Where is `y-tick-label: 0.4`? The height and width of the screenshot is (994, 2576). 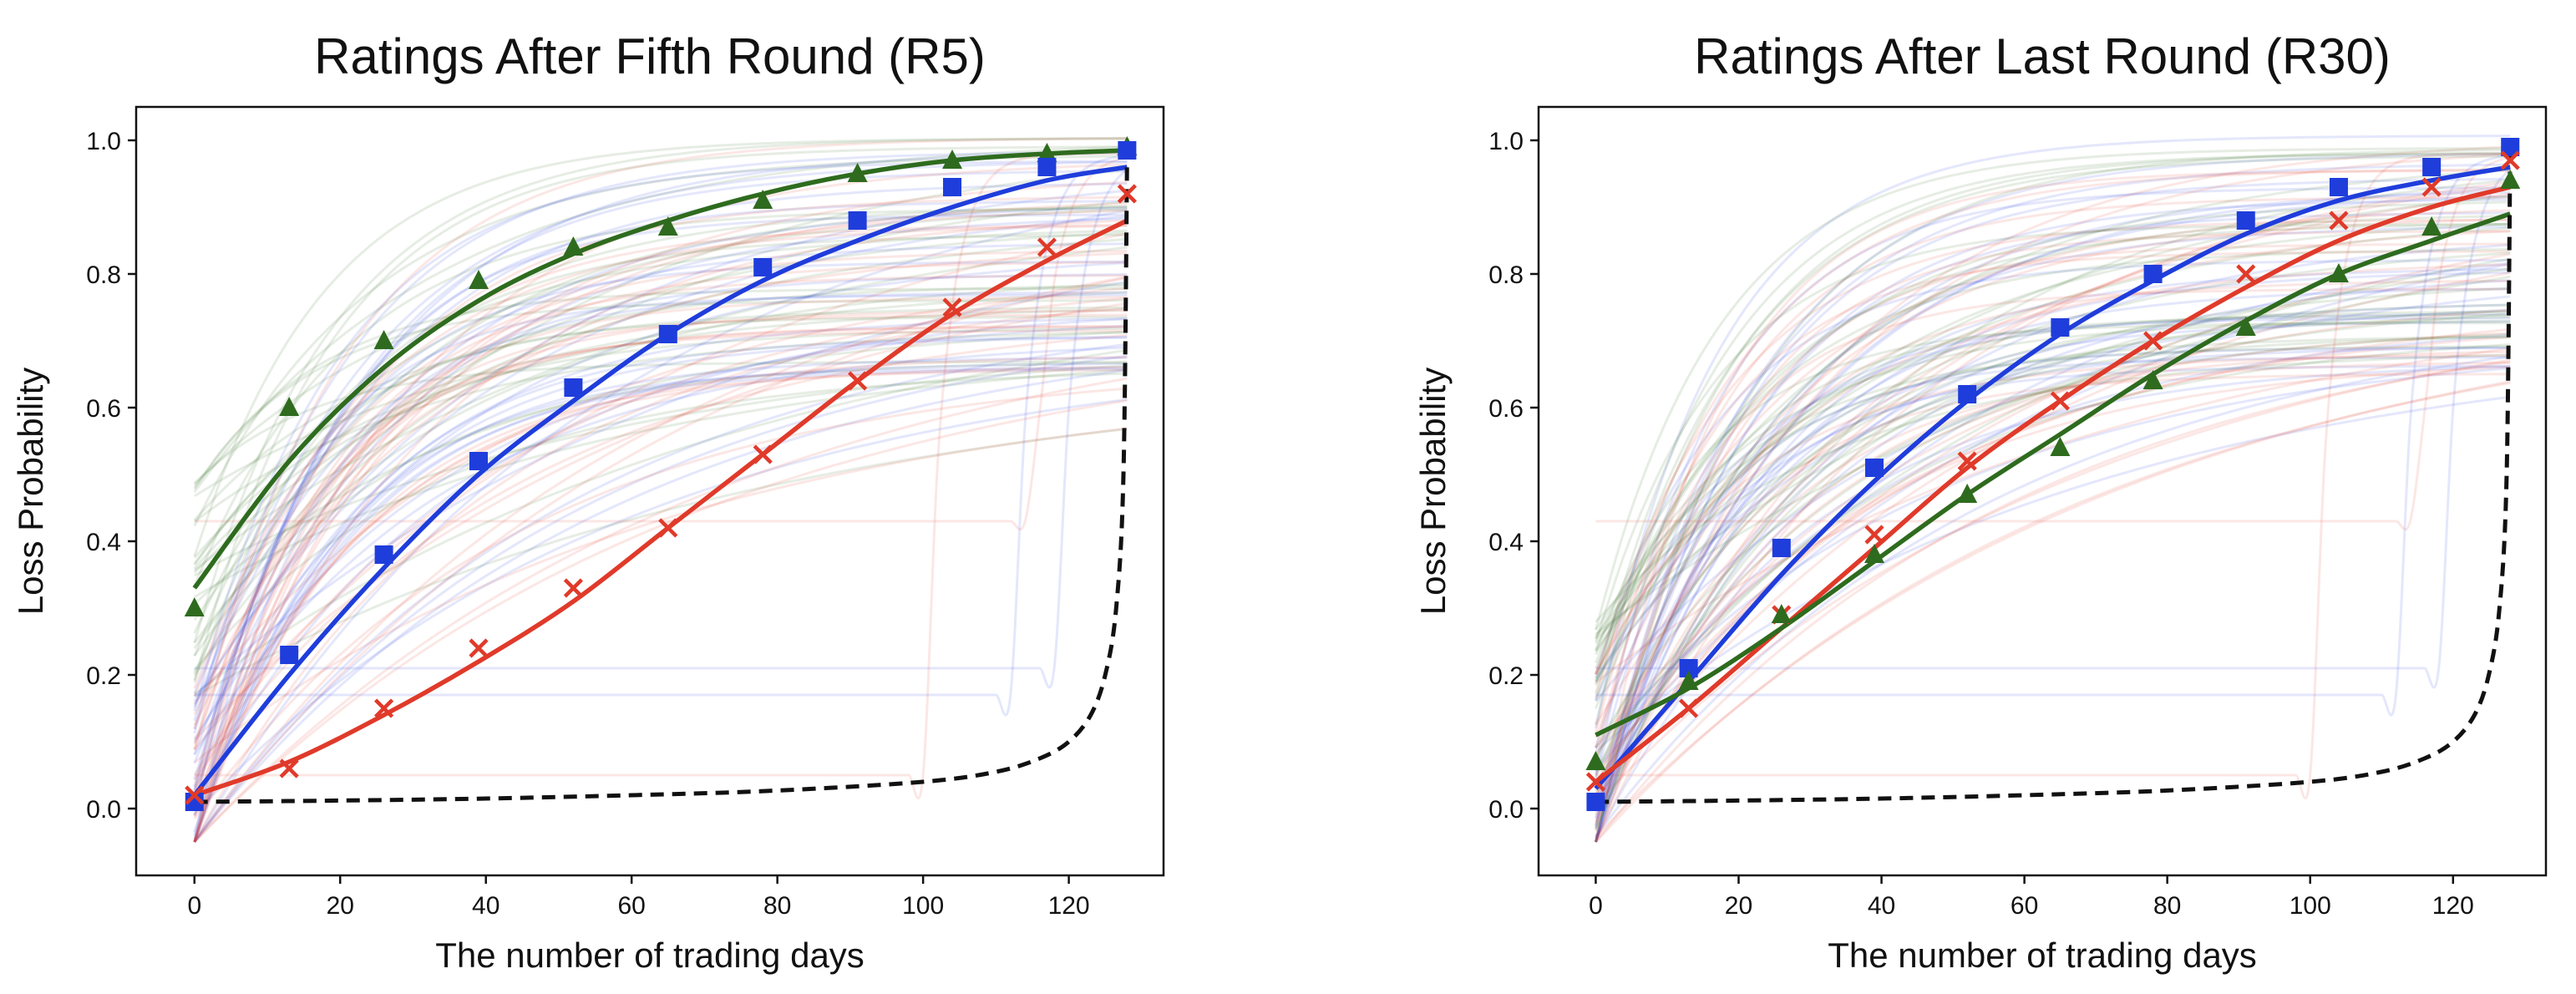
y-tick-label: 0.4 is located at coordinates (1506, 542).